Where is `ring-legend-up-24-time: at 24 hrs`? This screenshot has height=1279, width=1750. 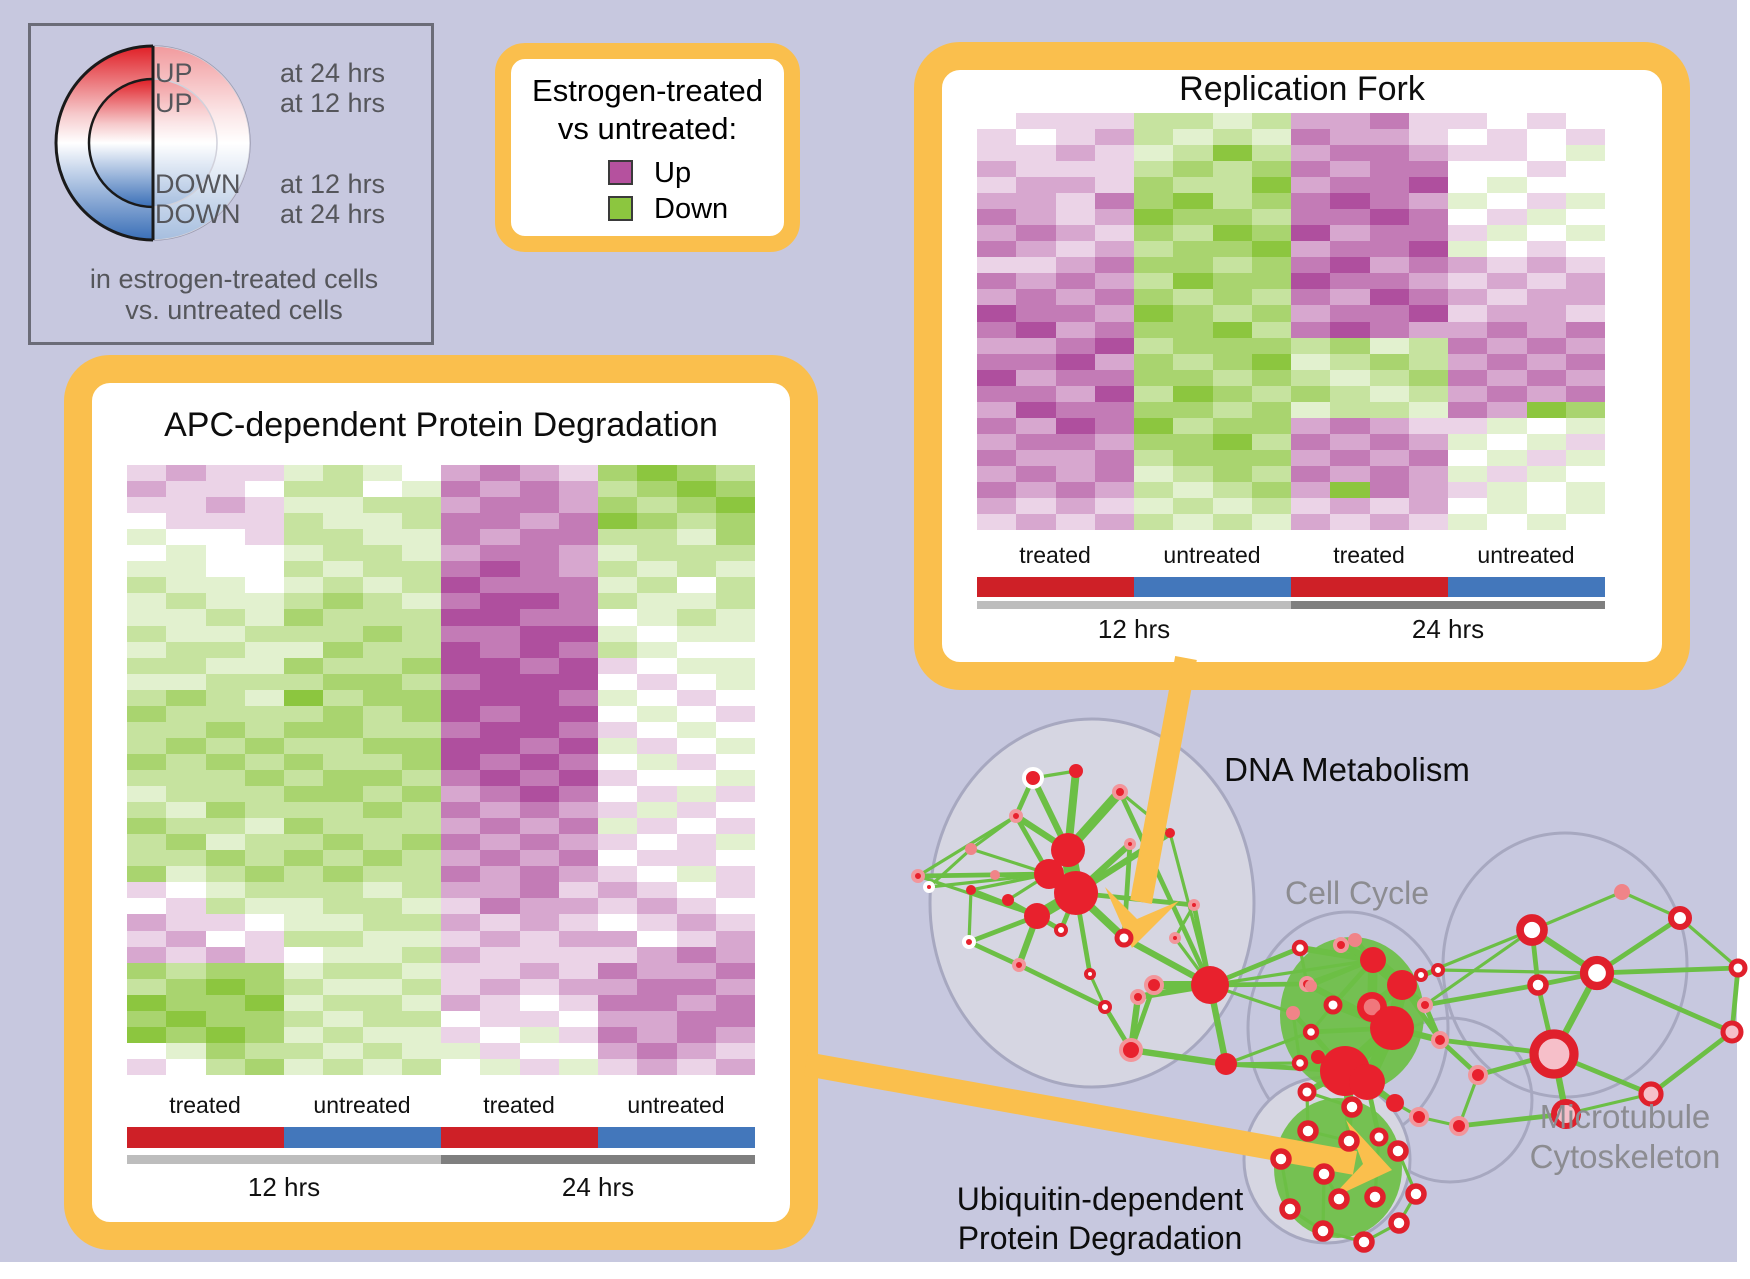 ring-legend-up-24-time: at 24 hrs is located at coordinates (333, 73).